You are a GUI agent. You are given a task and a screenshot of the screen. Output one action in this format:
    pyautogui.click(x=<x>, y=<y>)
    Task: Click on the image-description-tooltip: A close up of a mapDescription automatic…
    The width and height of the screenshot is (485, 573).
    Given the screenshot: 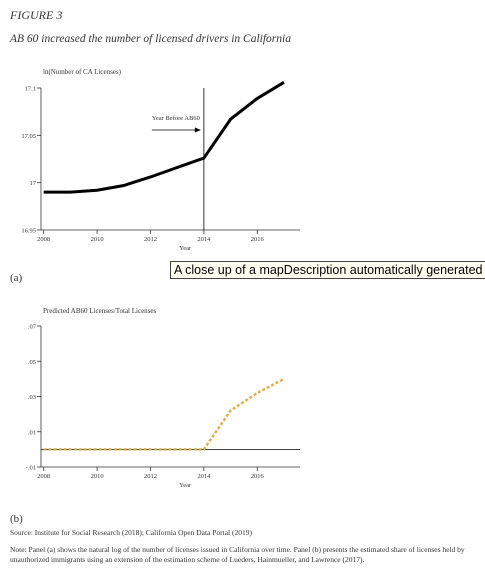 What is the action you would take?
    pyautogui.click(x=327, y=270)
    